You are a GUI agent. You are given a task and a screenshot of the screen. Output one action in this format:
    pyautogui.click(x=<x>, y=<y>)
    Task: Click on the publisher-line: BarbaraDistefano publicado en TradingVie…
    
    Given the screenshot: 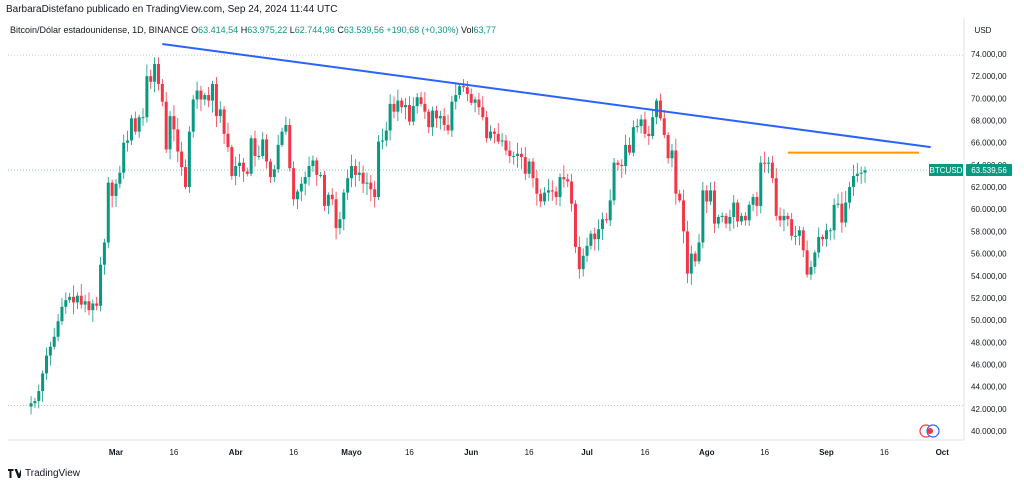 What is the action you would take?
    pyautogui.click(x=172, y=9)
    